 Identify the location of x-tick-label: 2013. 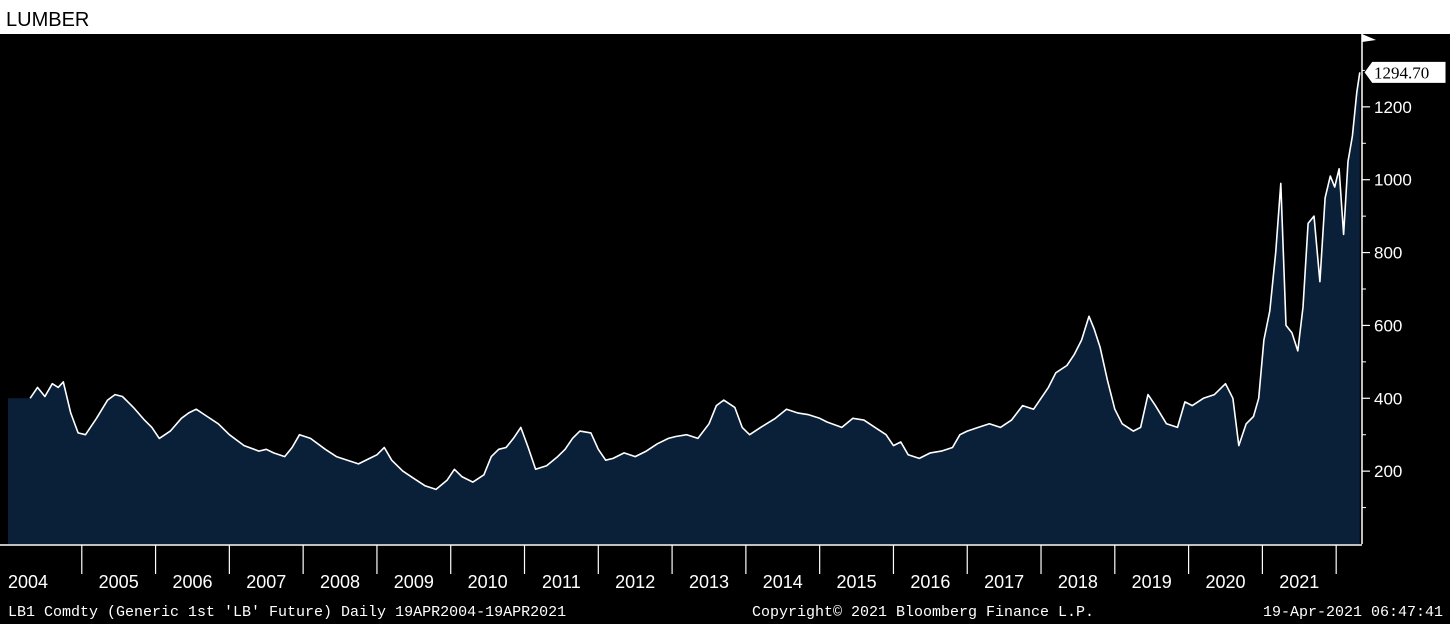
(709, 582).